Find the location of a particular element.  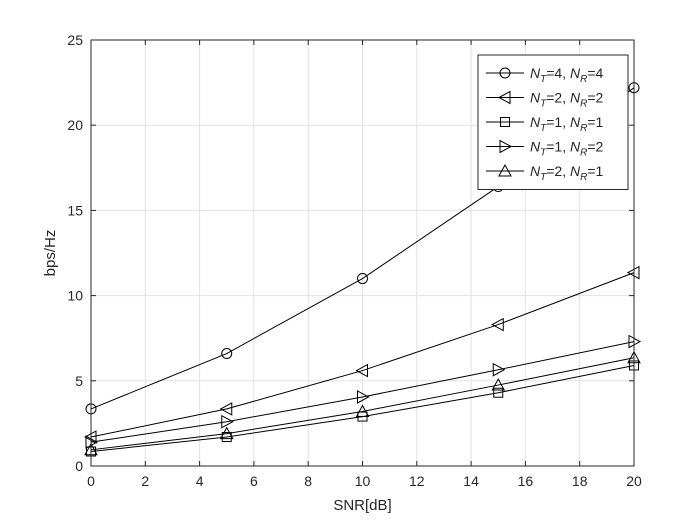

legend-item-1: NT=2, NR=2 is located at coordinates (545, 100).